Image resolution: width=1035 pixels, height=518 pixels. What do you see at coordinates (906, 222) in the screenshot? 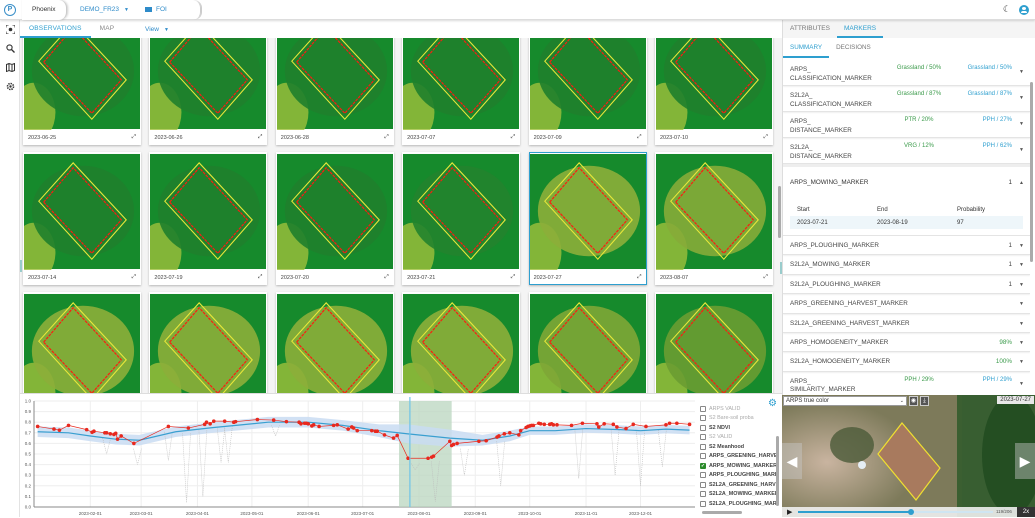
I see `table-row: 2023-07-21 2023-08-19 97` at bounding box center [906, 222].